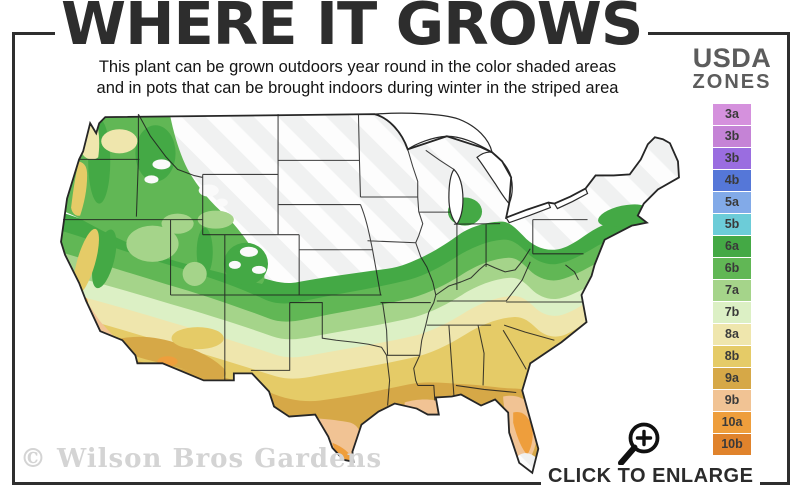 This screenshot has width=800, height=500. Describe the element at coordinates (732, 378) in the screenshot. I see `zone-swatch-9a: 9a` at that location.